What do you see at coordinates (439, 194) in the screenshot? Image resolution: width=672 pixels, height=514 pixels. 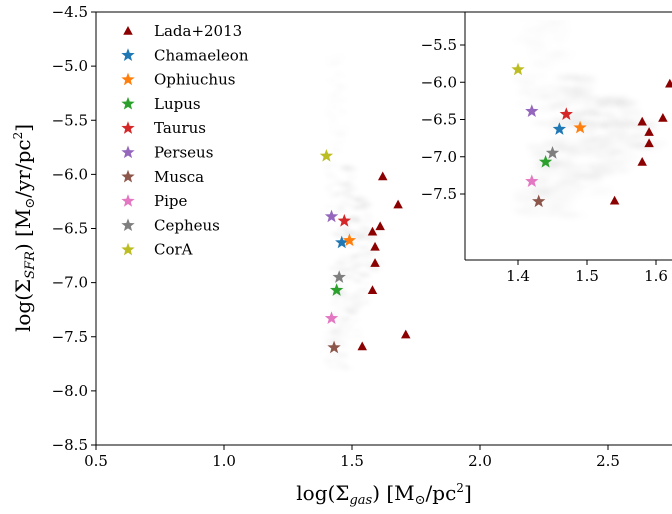 I see `inset-y-tick-label: −7.5` at bounding box center [439, 194].